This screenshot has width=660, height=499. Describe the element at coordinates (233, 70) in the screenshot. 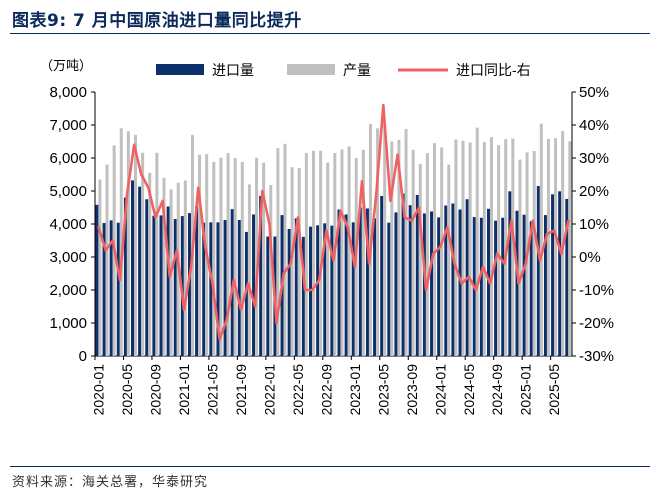

I see `legend-label-imports: 进口量` at that location.